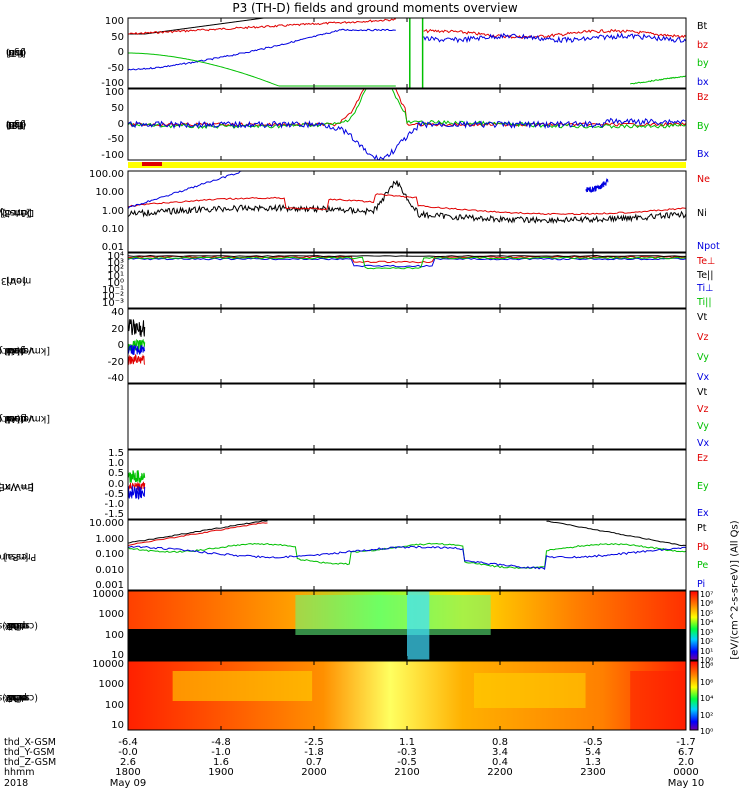 This screenshot has width=750, height=800. I want to click on xaxis-y-gsm-value: -1.0, so click(221, 752).